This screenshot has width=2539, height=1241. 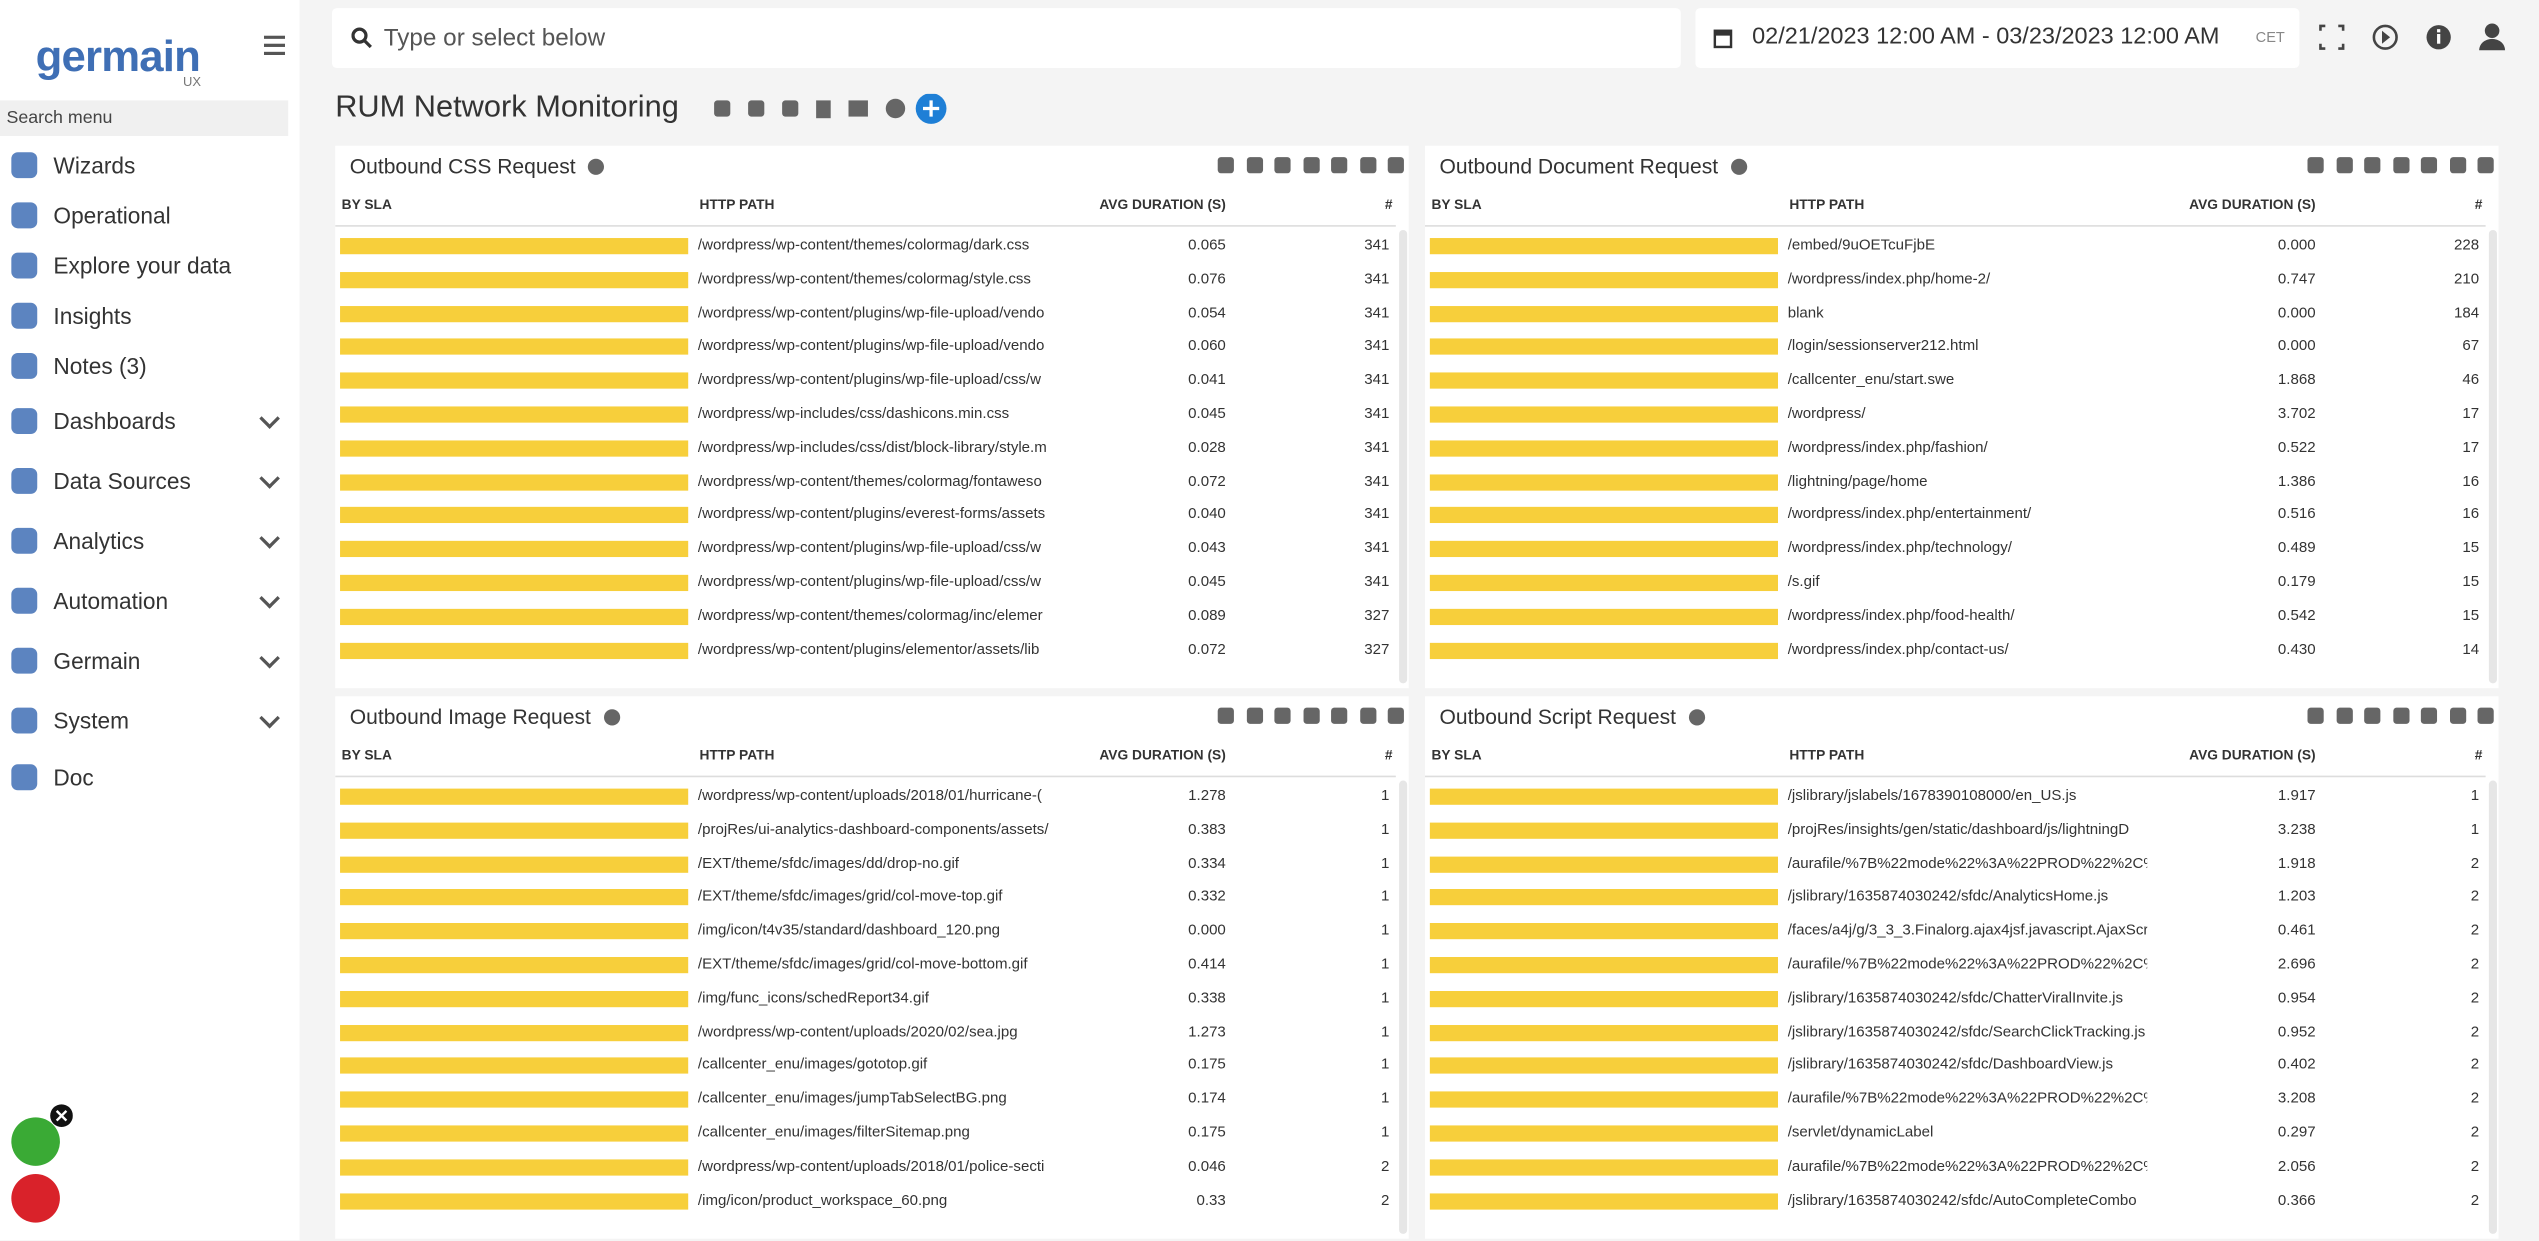 What do you see at coordinates (150, 215) in the screenshot?
I see `menu-item: Operational` at bounding box center [150, 215].